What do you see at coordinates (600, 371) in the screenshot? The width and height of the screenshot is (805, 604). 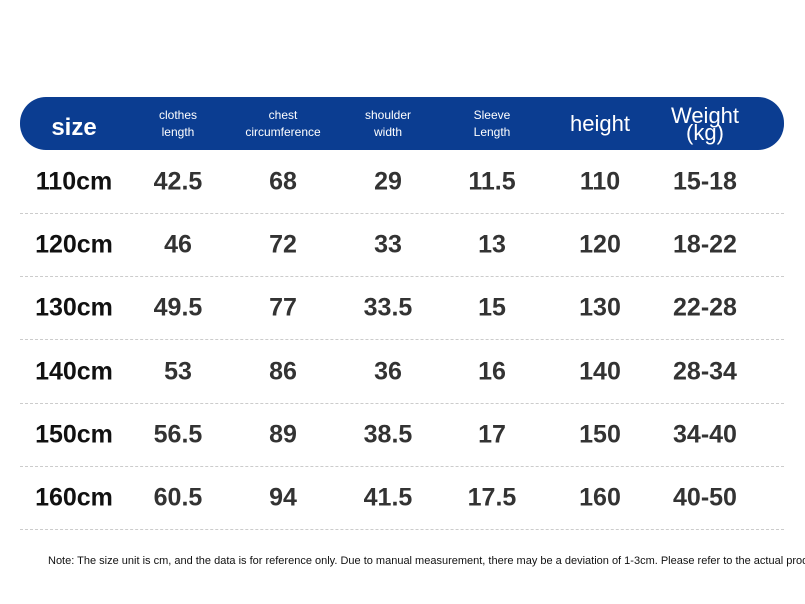 I see `value-cell: 140` at bounding box center [600, 371].